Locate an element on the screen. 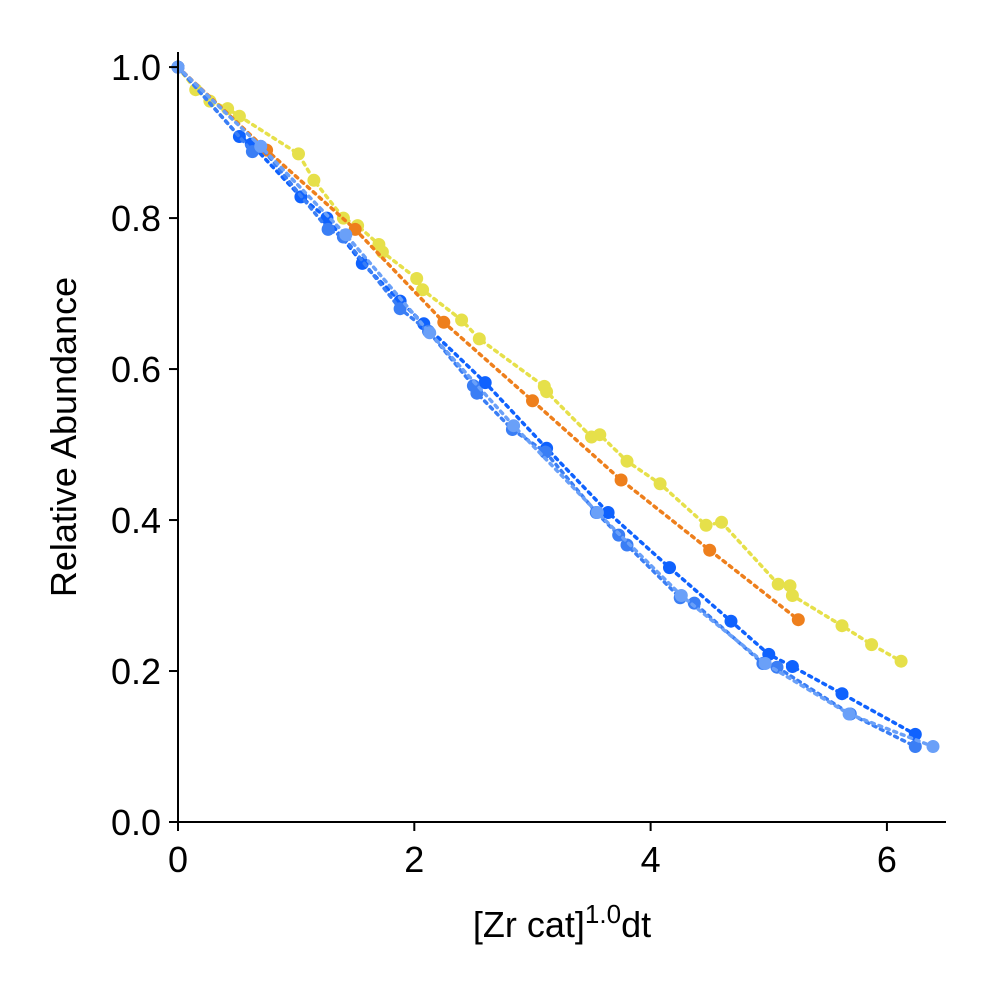 The height and width of the screenshot is (1000, 1000). y-tick-label: 1.0 is located at coordinates (136, 67).